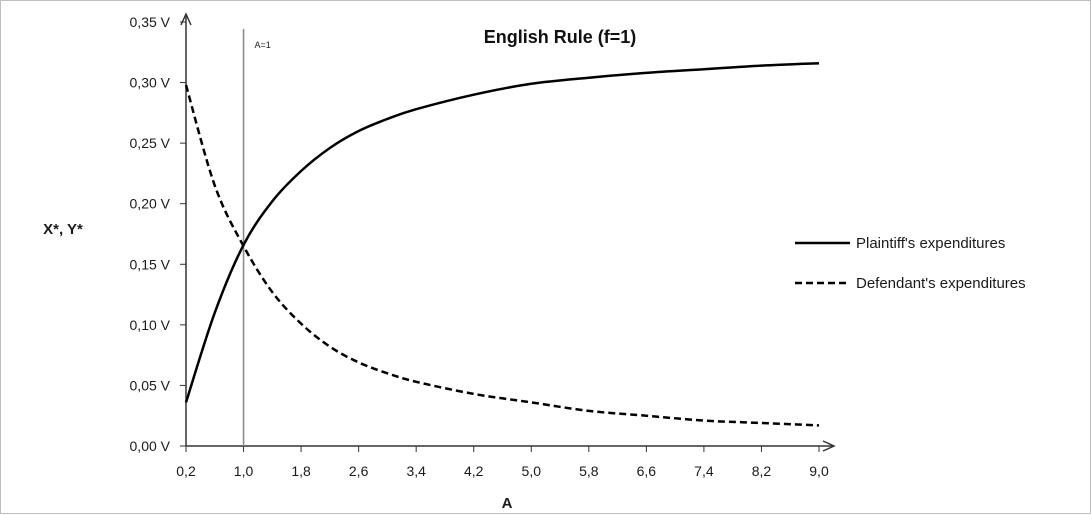 The width and height of the screenshot is (1091, 515). Describe the element at coordinates (150, 446) in the screenshot. I see `y-tick-label: 0,00 V` at that location.